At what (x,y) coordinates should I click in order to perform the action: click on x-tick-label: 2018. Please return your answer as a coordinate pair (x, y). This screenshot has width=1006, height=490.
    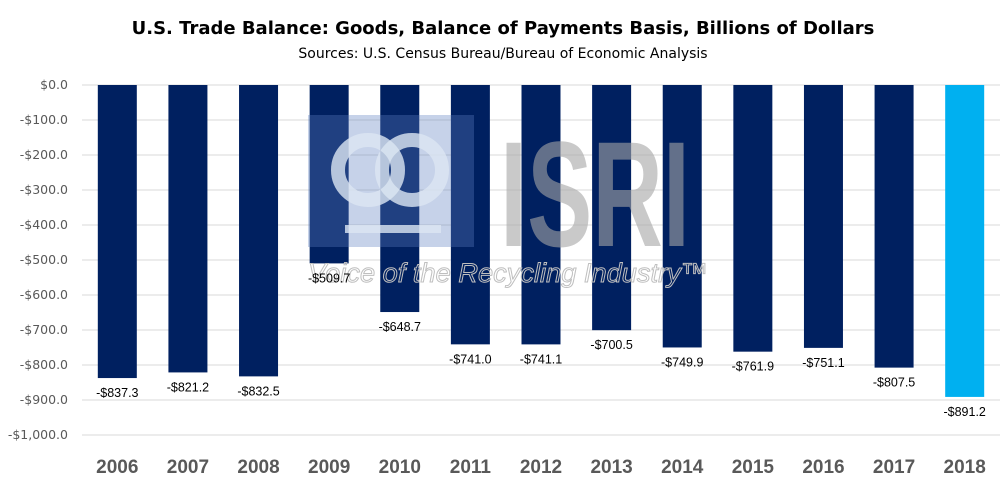
    Looking at the image, I should click on (965, 467).